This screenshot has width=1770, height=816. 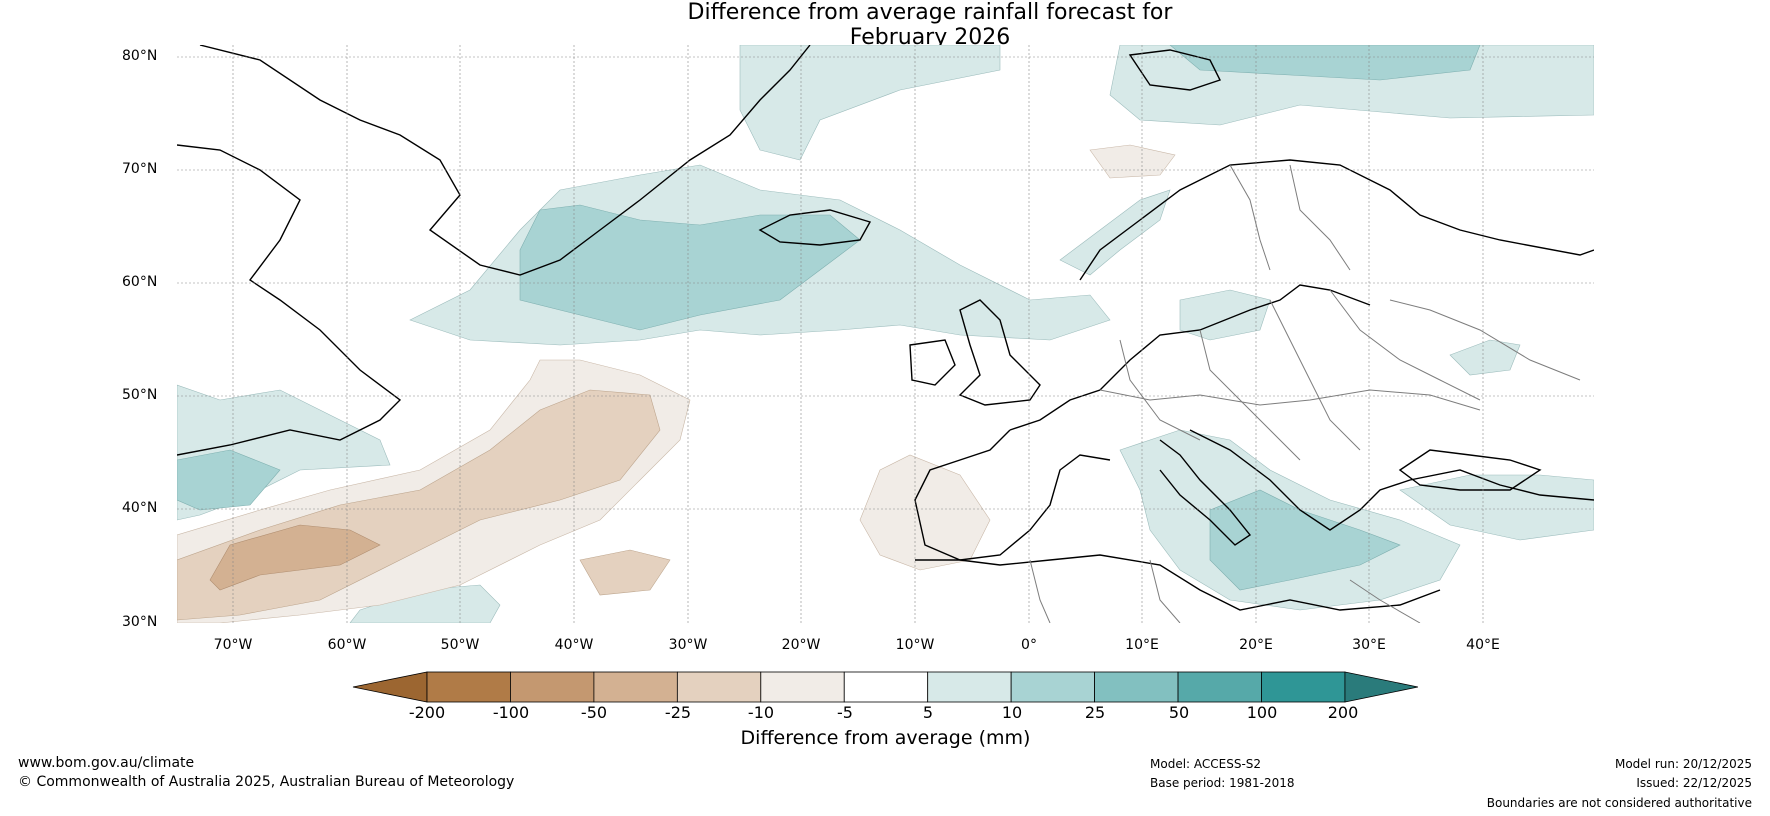 I want to click on coastline-black-sea, so click(x=1470, y=470).